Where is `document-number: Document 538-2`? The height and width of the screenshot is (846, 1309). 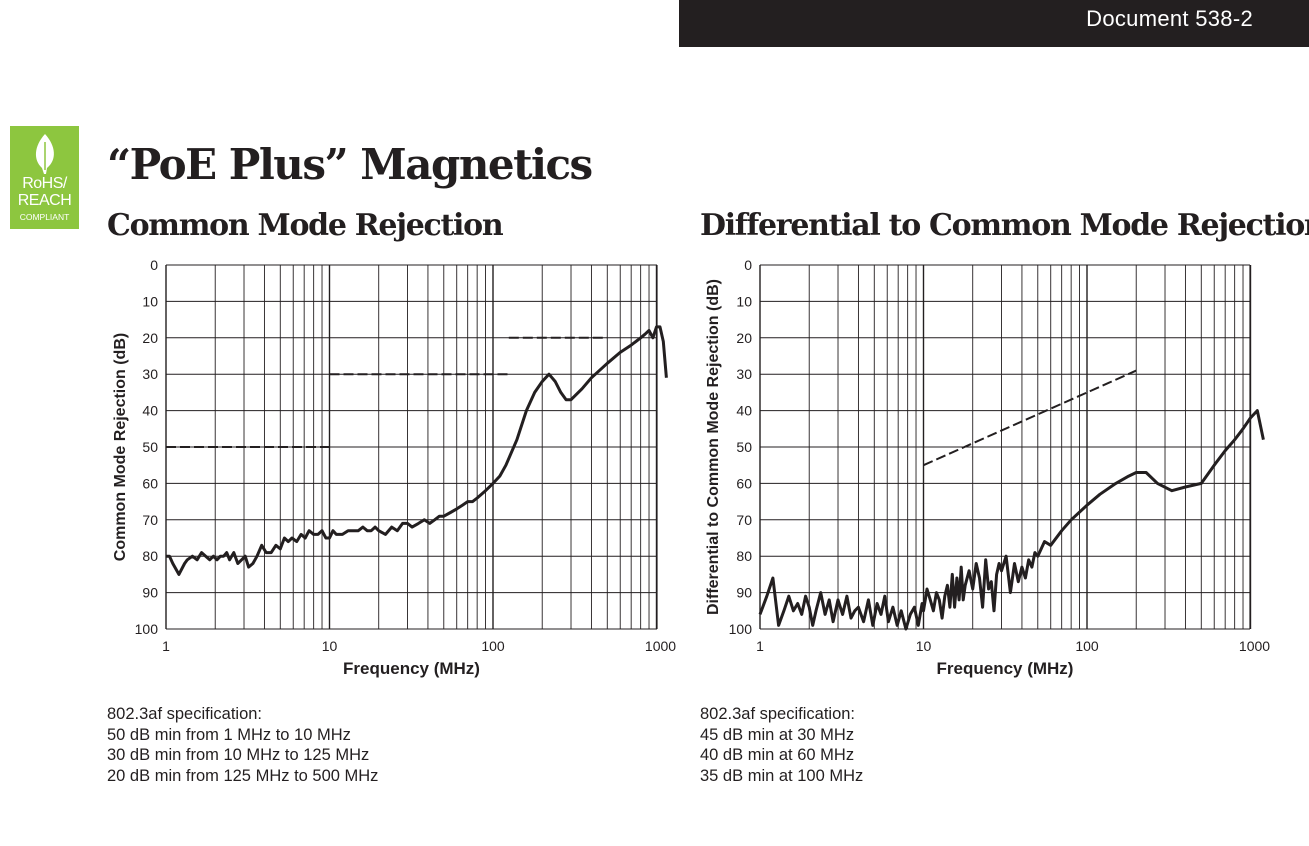 document-number: Document 538-2 is located at coordinates (1169, 18).